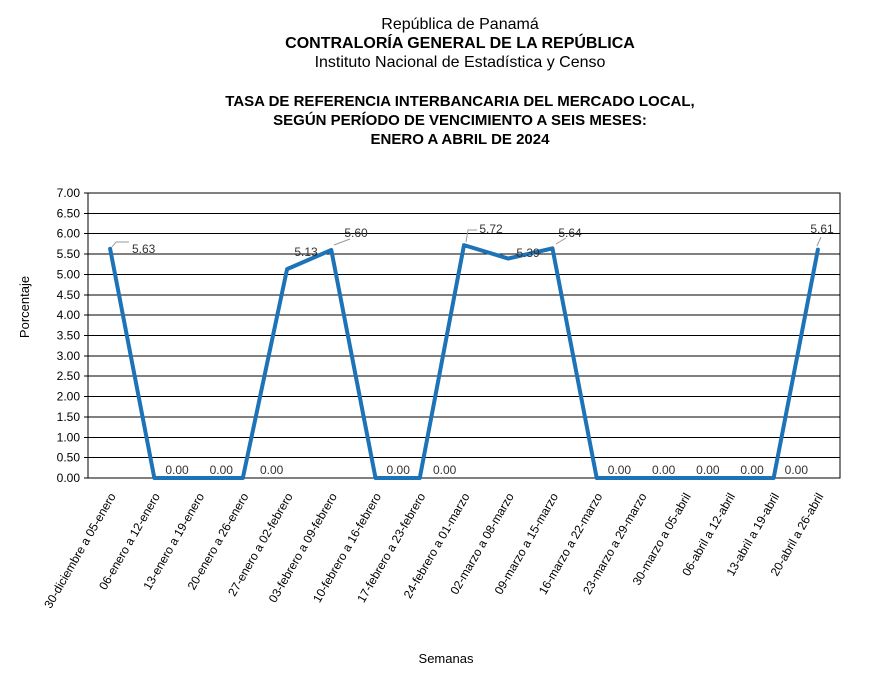 This screenshot has width=878, height=679. I want to click on data-label: 5.63, so click(144, 249).